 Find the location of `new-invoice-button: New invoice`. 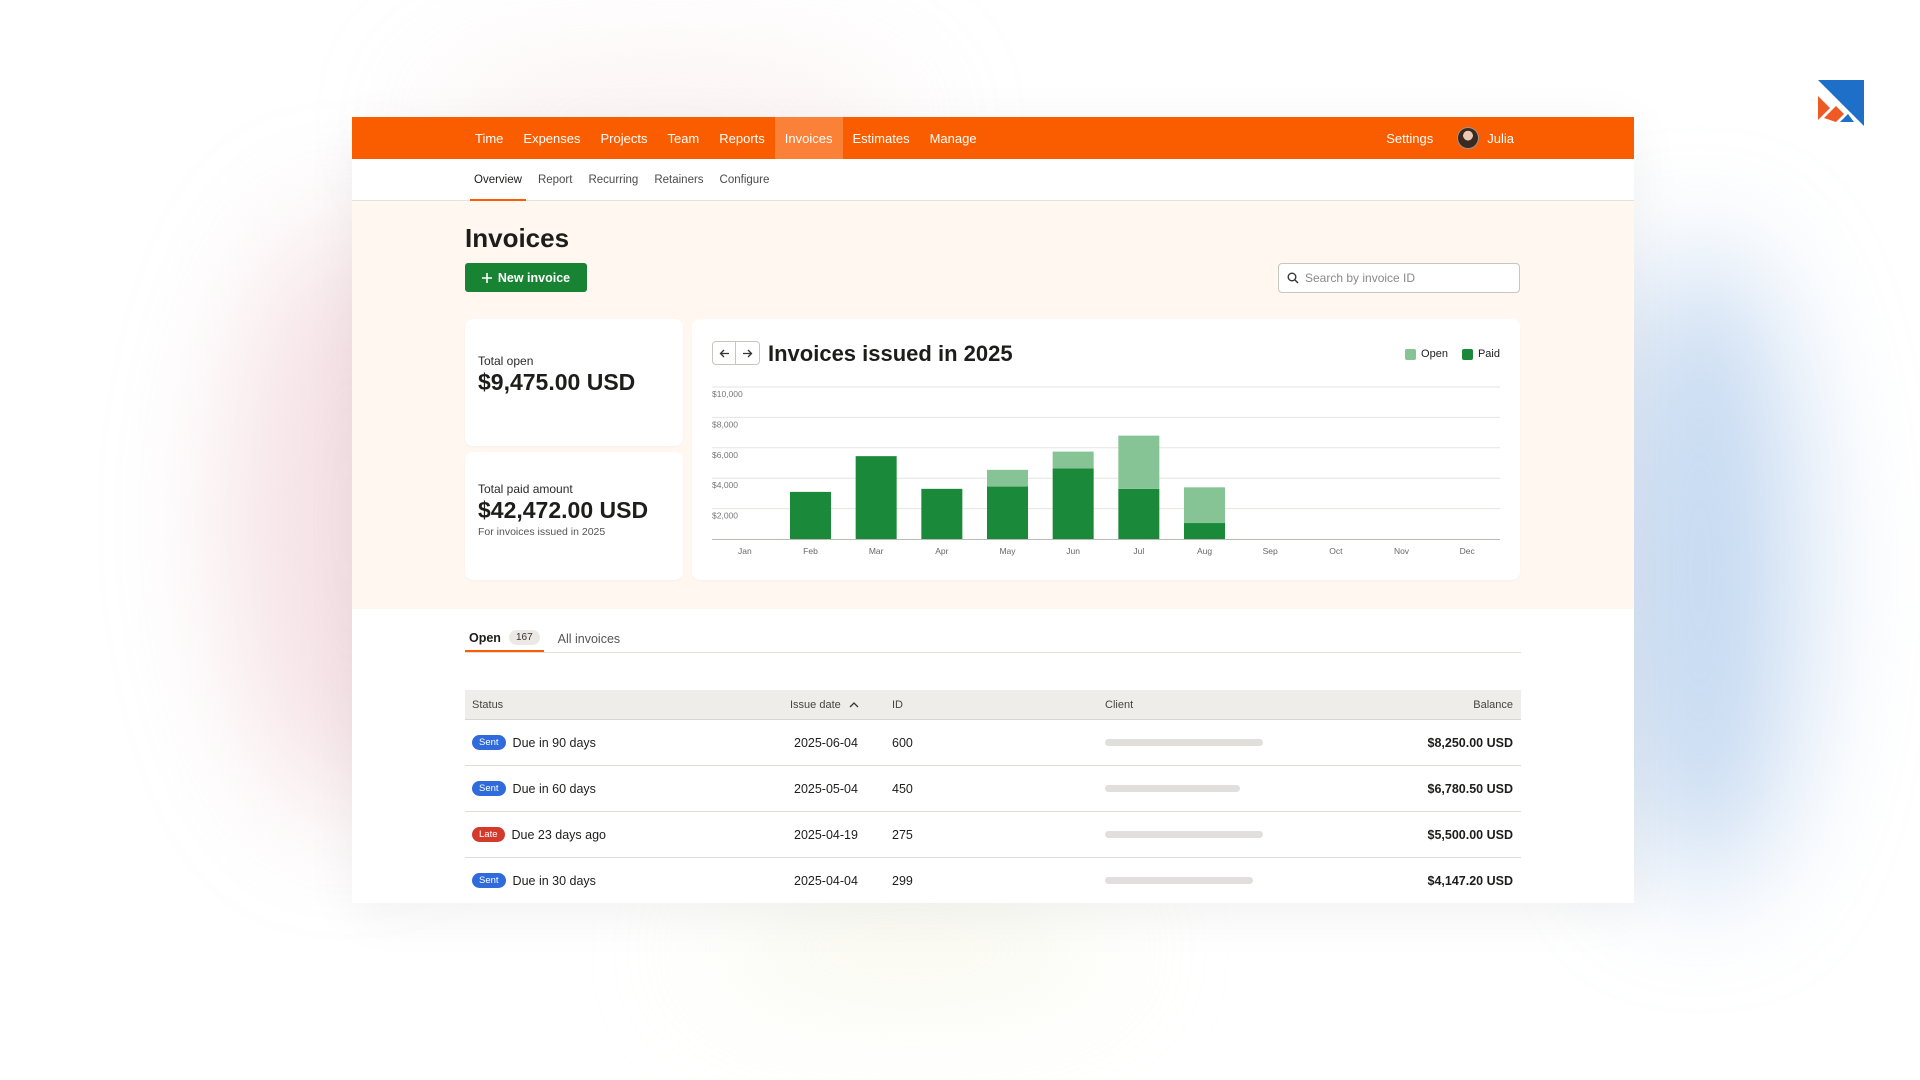

new-invoice-button: New invoice is located at coordinates (526, 277).